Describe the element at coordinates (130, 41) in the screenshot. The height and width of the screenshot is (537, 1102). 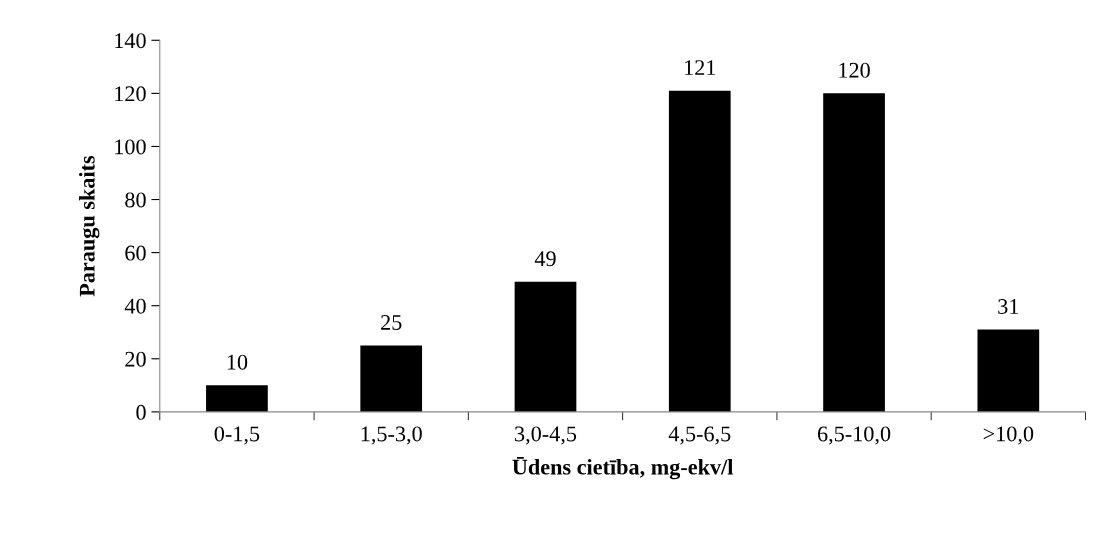
I see `y-tick-label: 140` at that location.